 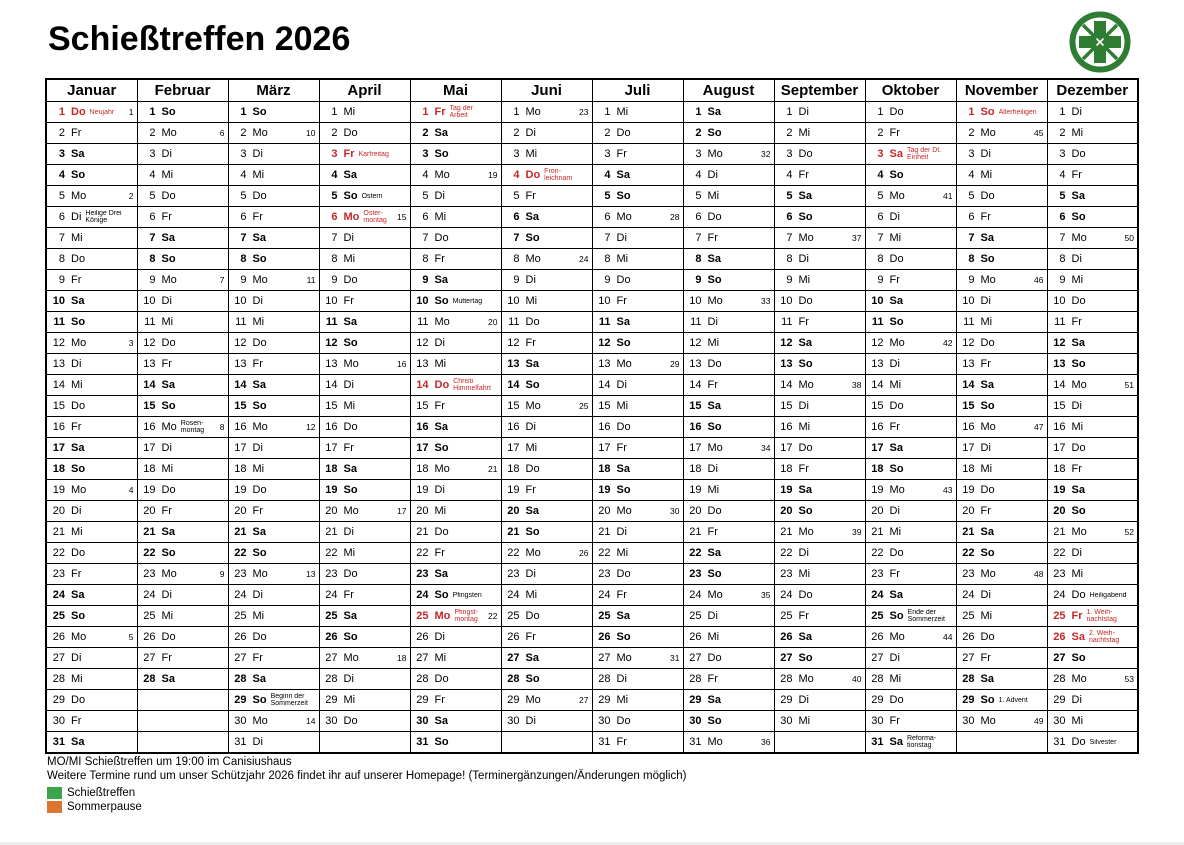 What do you see at coordinates (149, 511) in the screenshot?
I see `day-number: 20` at bounding box center [149, 511].